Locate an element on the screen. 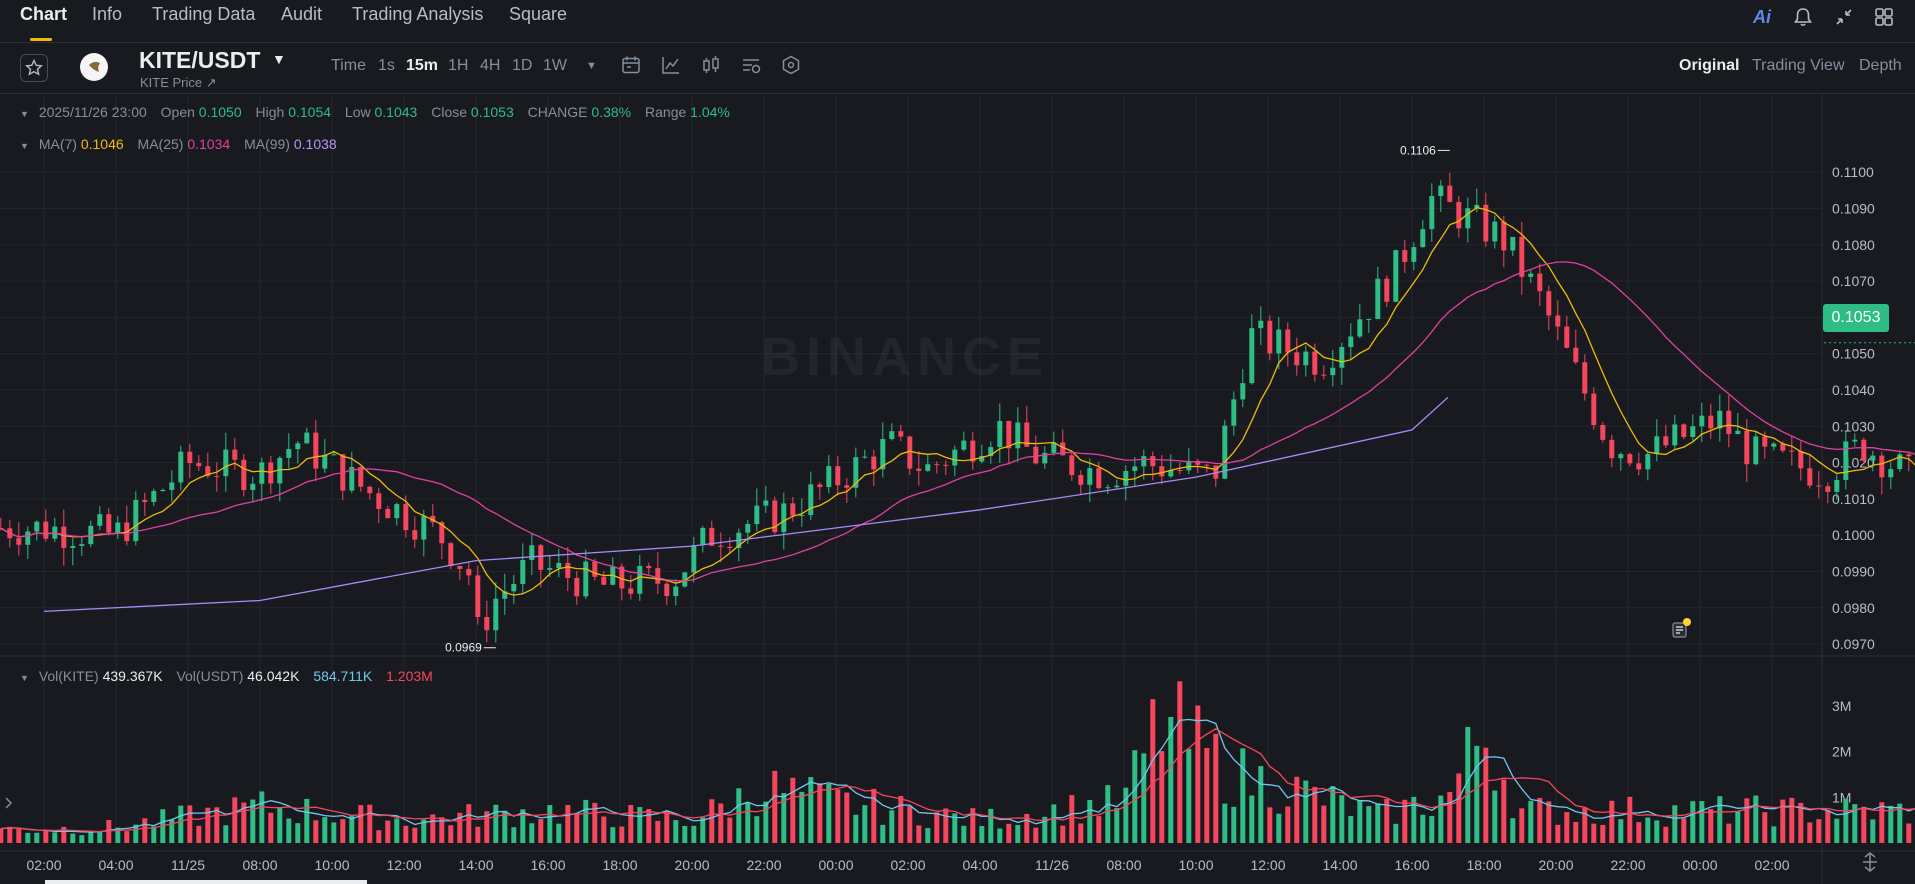  pair-subtitle-link: KITE Price ↗ is located at coordinates (178, 82).